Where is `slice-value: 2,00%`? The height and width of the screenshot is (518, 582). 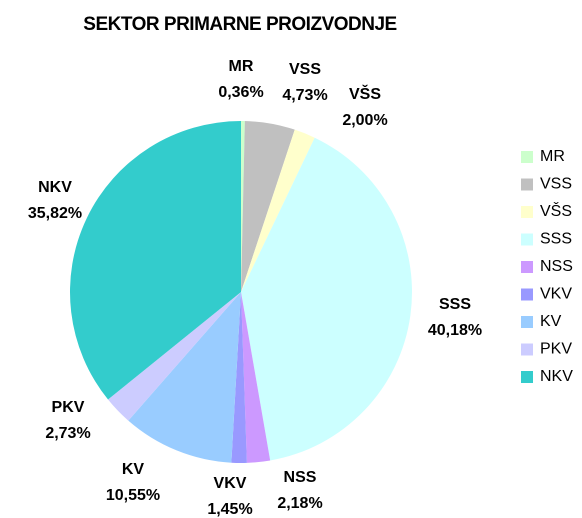
slice-value: 2,00% is located at coordinates (364, 120).